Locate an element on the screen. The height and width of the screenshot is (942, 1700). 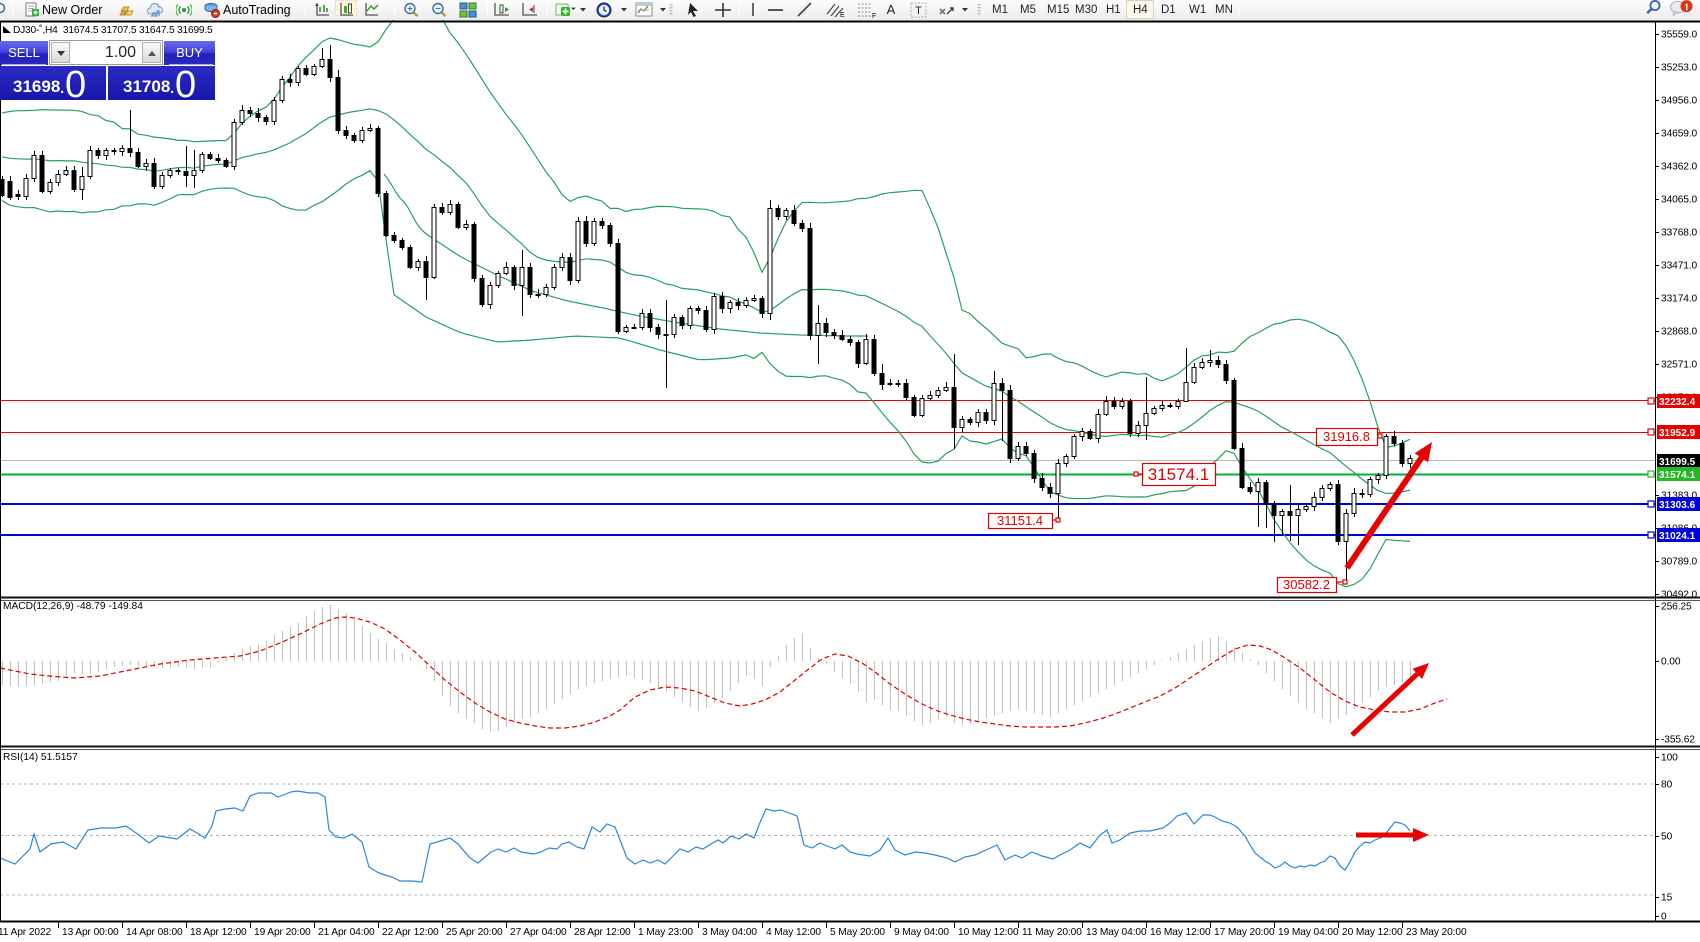
svg-text: 17 May 20:00 is located at coordinates (1244, 932).